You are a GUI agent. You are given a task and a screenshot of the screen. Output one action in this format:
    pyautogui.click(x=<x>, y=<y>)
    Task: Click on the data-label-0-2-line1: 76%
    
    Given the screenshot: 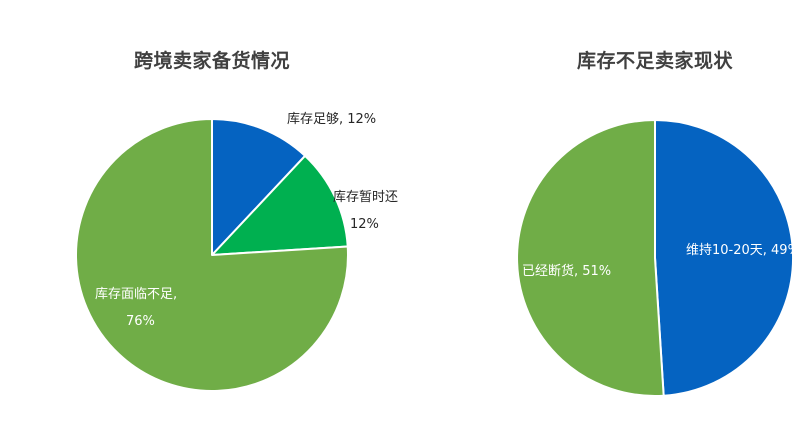 What is the action you would take?
    pyautogui.click(x=140, y=321)
    